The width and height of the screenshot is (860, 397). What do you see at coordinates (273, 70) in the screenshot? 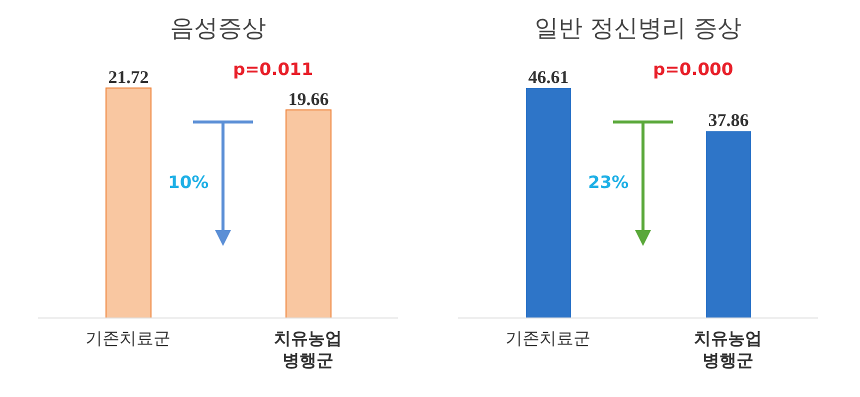
I see `text: p=0.011` at bounding box center [273, 70].